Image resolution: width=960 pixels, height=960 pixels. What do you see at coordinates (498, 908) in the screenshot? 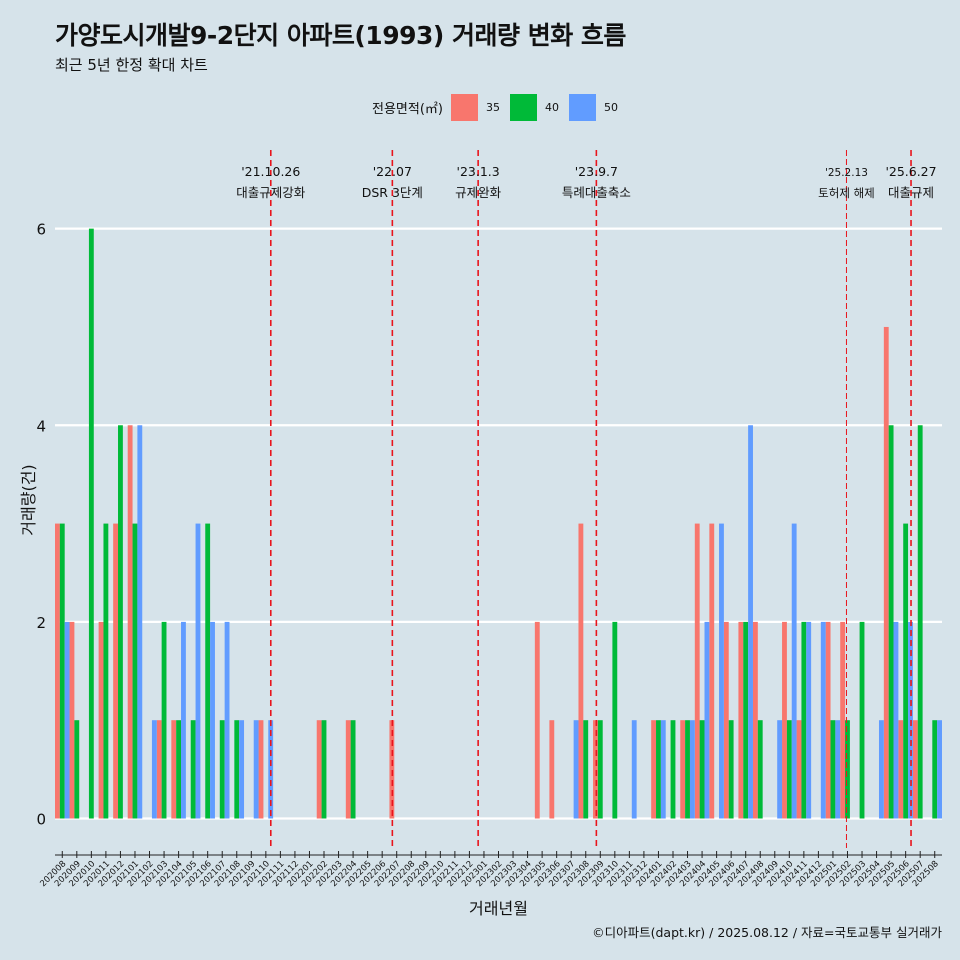
I see `x-axis-title: 거래년월` at bounding box center [498, 908].